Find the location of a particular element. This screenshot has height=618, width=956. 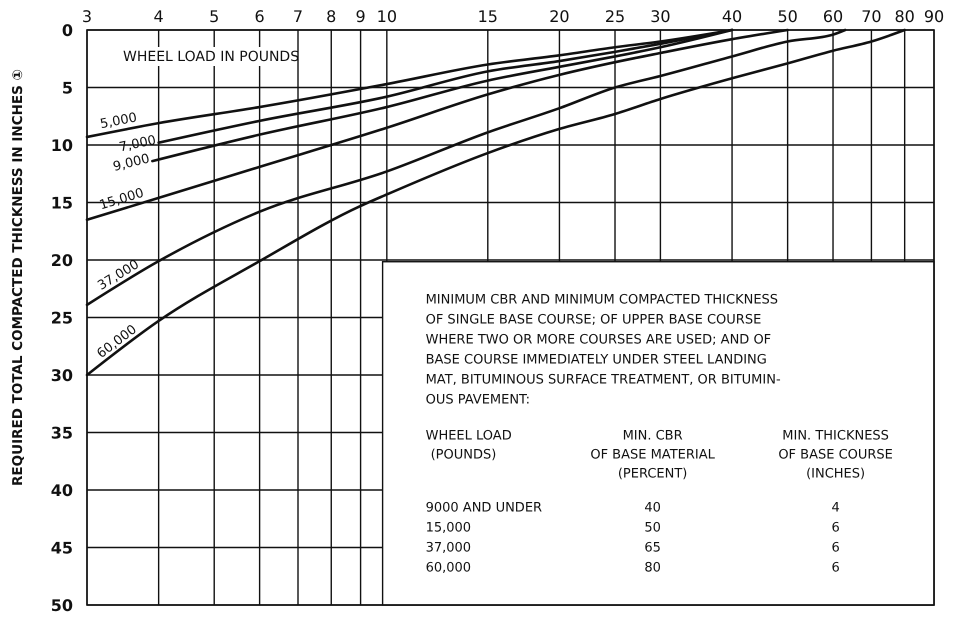

x-tick-label: 25 is located at coordinates (615, 16).